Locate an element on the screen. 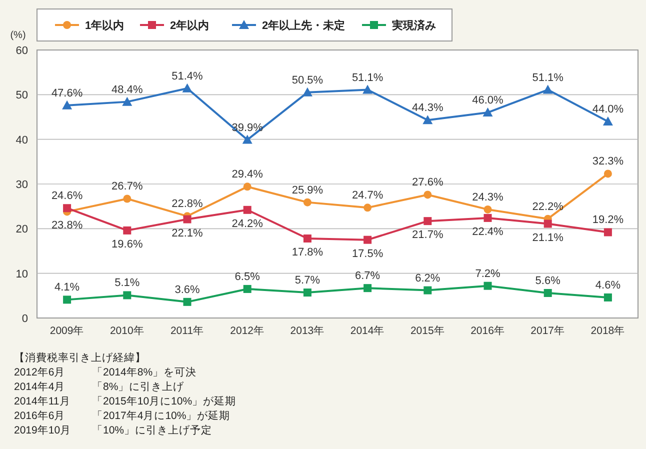 This screenshot has height=449, width=646. y-tick-label: 50 is located at coordinates (22, 96).